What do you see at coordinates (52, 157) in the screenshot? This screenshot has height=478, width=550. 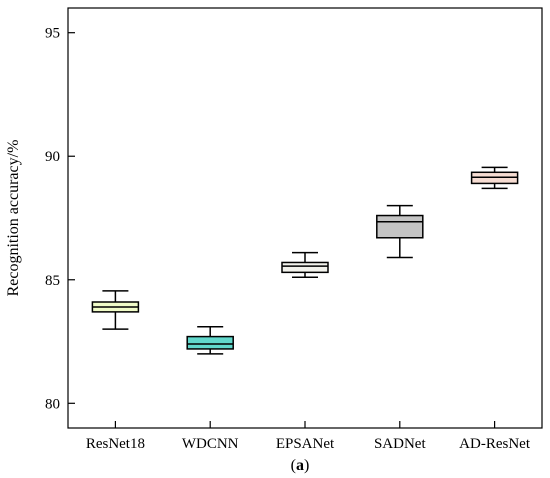 I see `y-tick-label: 90` at bounding box center [52, 157].